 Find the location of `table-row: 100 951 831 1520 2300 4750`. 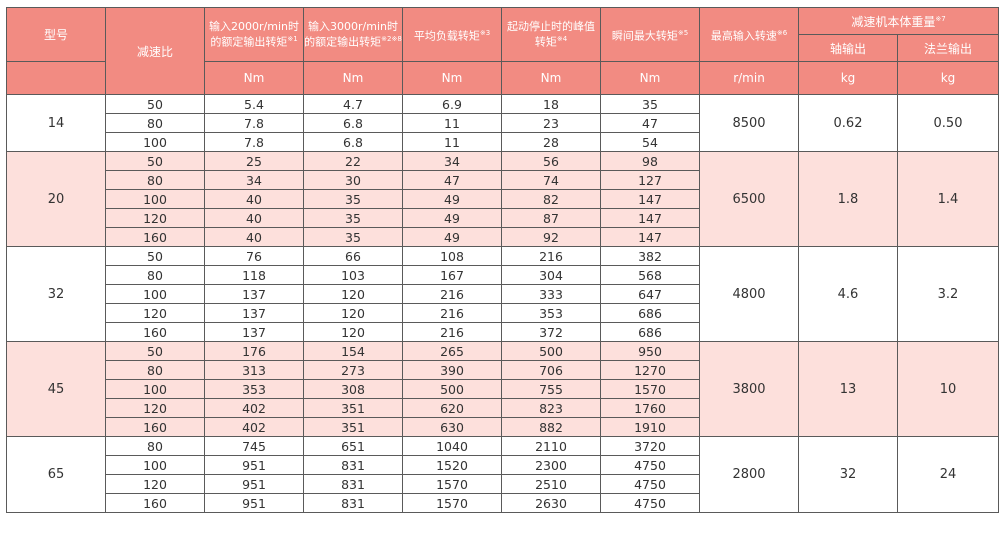

table-row: 100 951 831 1520 2300 4750 is located at coordinates (503, 465).